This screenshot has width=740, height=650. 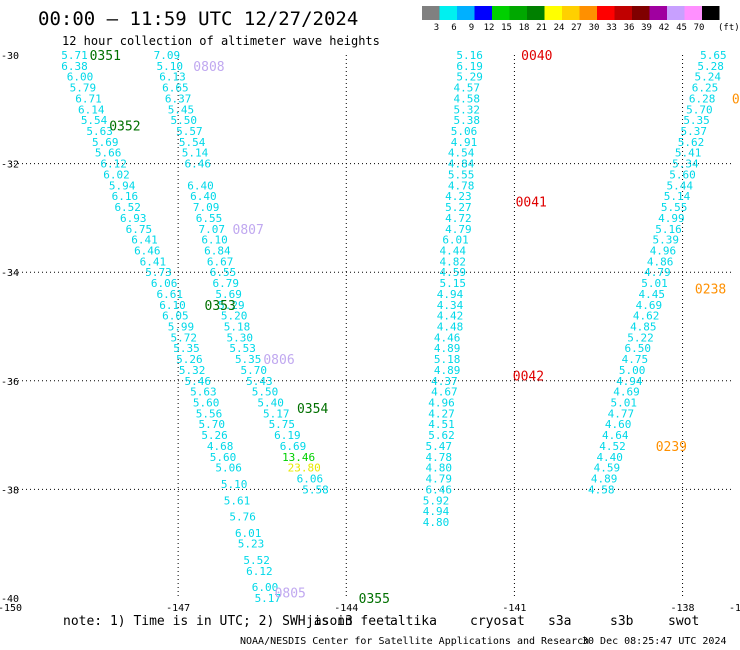 I want to click on wave-height-label: 5.16, so click(x=469, y=55).